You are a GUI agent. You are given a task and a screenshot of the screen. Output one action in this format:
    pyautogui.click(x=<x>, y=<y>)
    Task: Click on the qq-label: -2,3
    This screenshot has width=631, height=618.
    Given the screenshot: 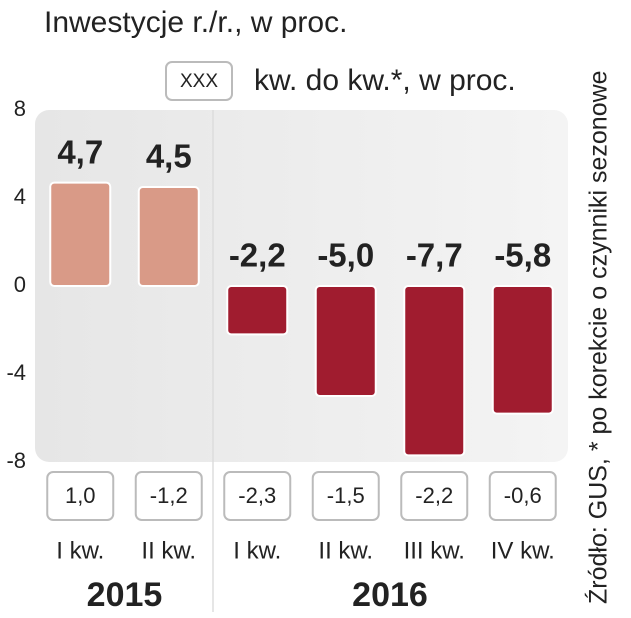 What is the action you would take?
    pyautogui.click(x=257, y=495)
    